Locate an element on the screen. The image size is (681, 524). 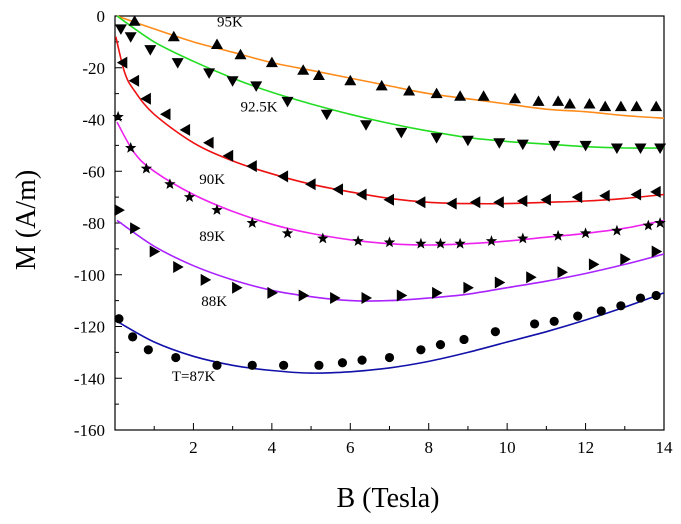
x-tick-label: 2 is located at coordinates (193, 447).